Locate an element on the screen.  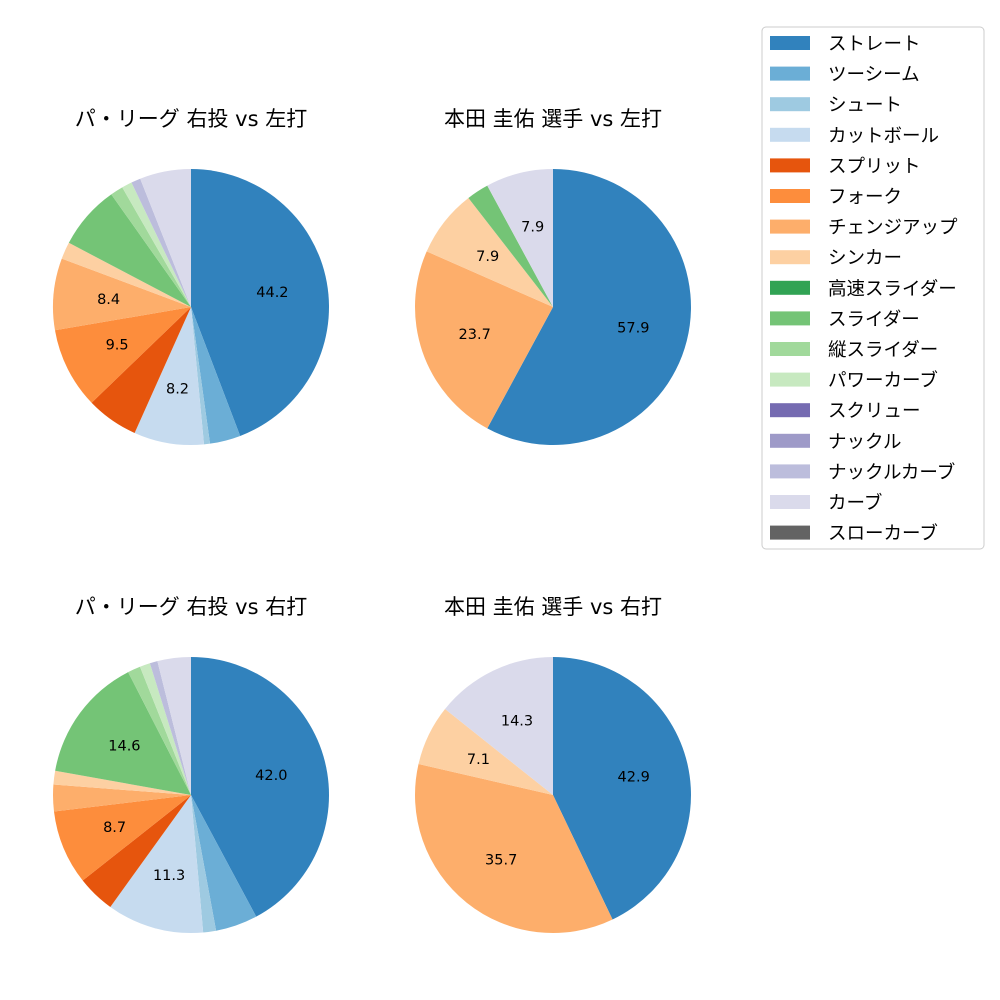
legend-item: スクリュー is located at coordinates (845, 411).